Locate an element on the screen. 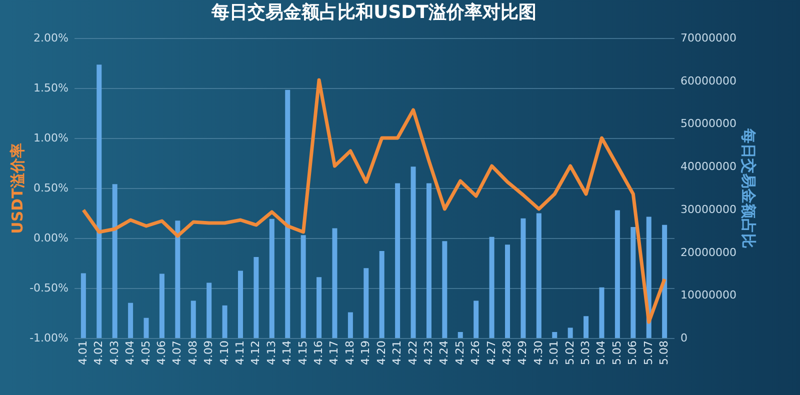 The height and width of the screenshot is (395, 800). x-tick-label: 5.07 is located at coordinates (648, 352).